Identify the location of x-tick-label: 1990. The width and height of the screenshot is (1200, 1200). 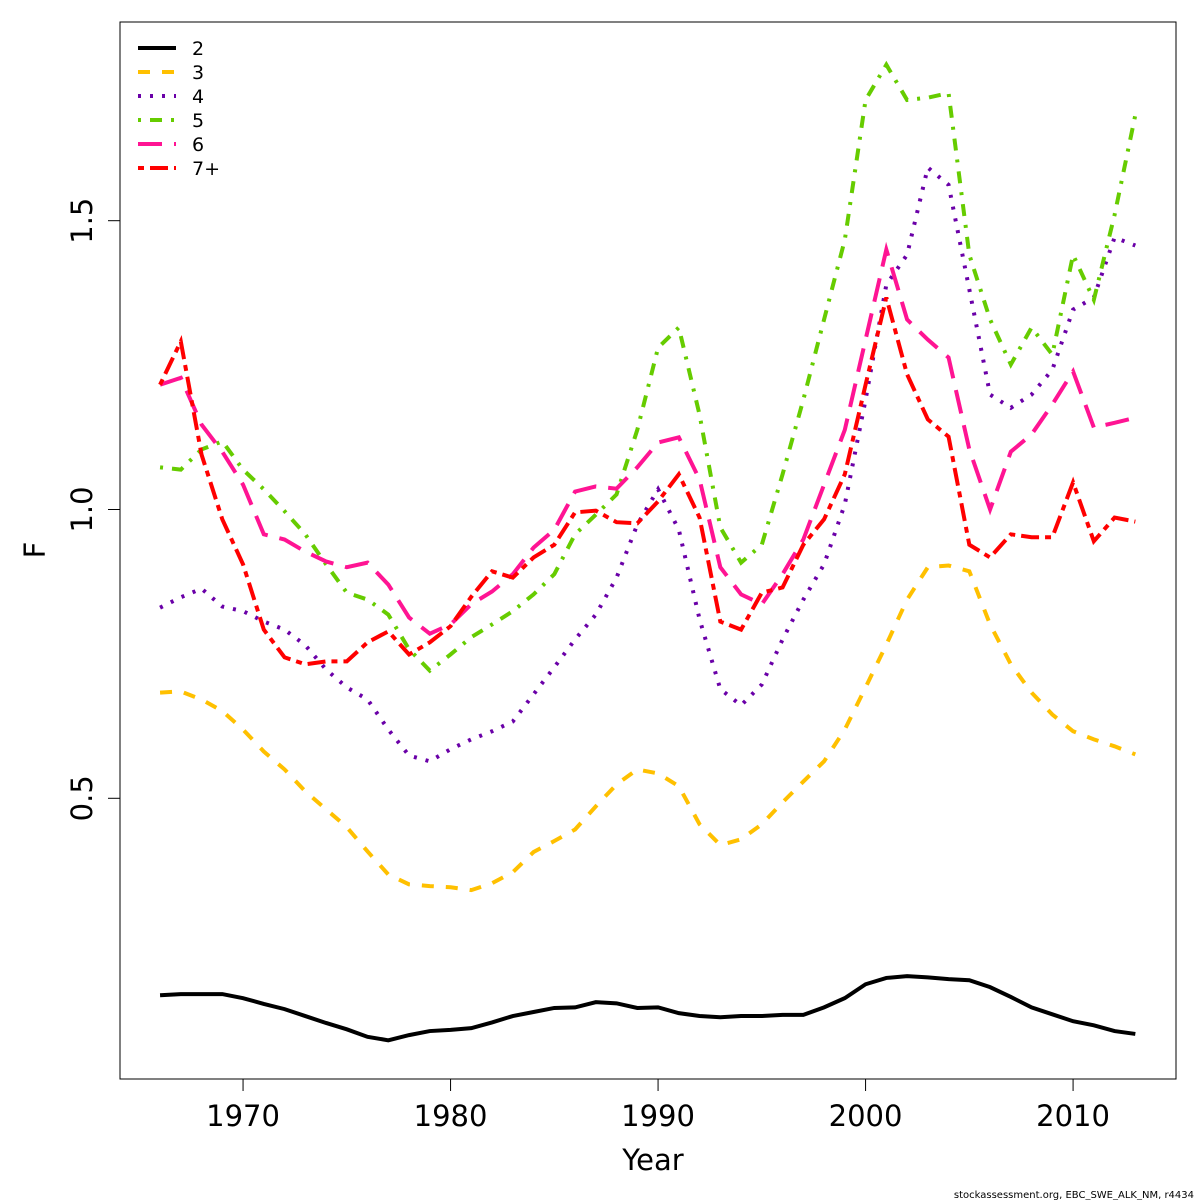
(658, 1116).